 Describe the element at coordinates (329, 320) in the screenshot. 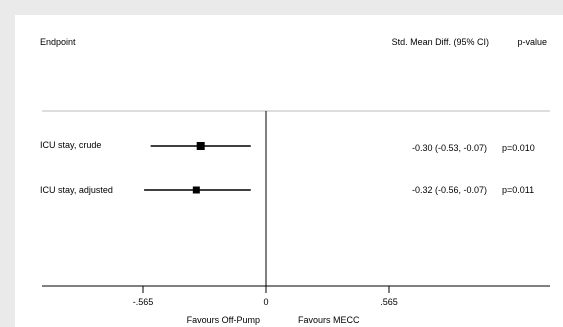

I see `favours-right-label: Favours MECC` at that location.